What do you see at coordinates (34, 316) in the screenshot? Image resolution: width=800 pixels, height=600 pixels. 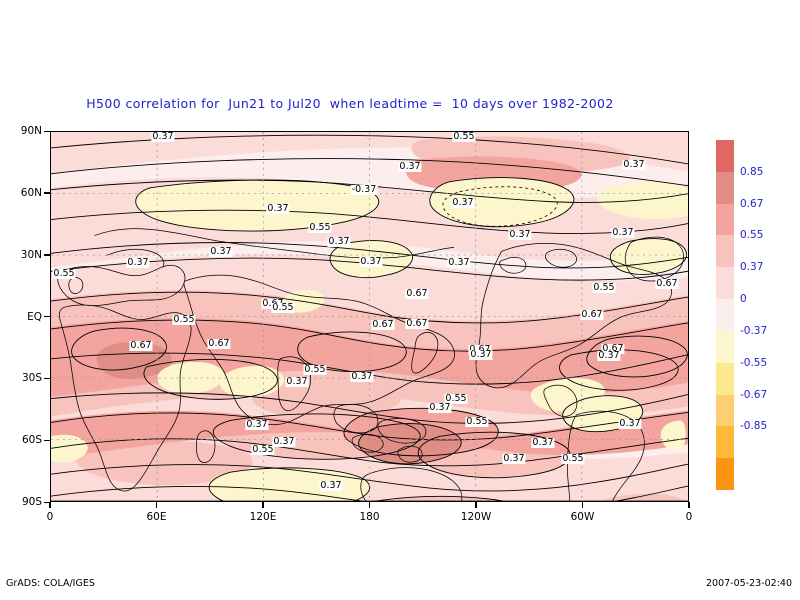 I see `y-tick-label: EQ` at bounding box center [34, 316].